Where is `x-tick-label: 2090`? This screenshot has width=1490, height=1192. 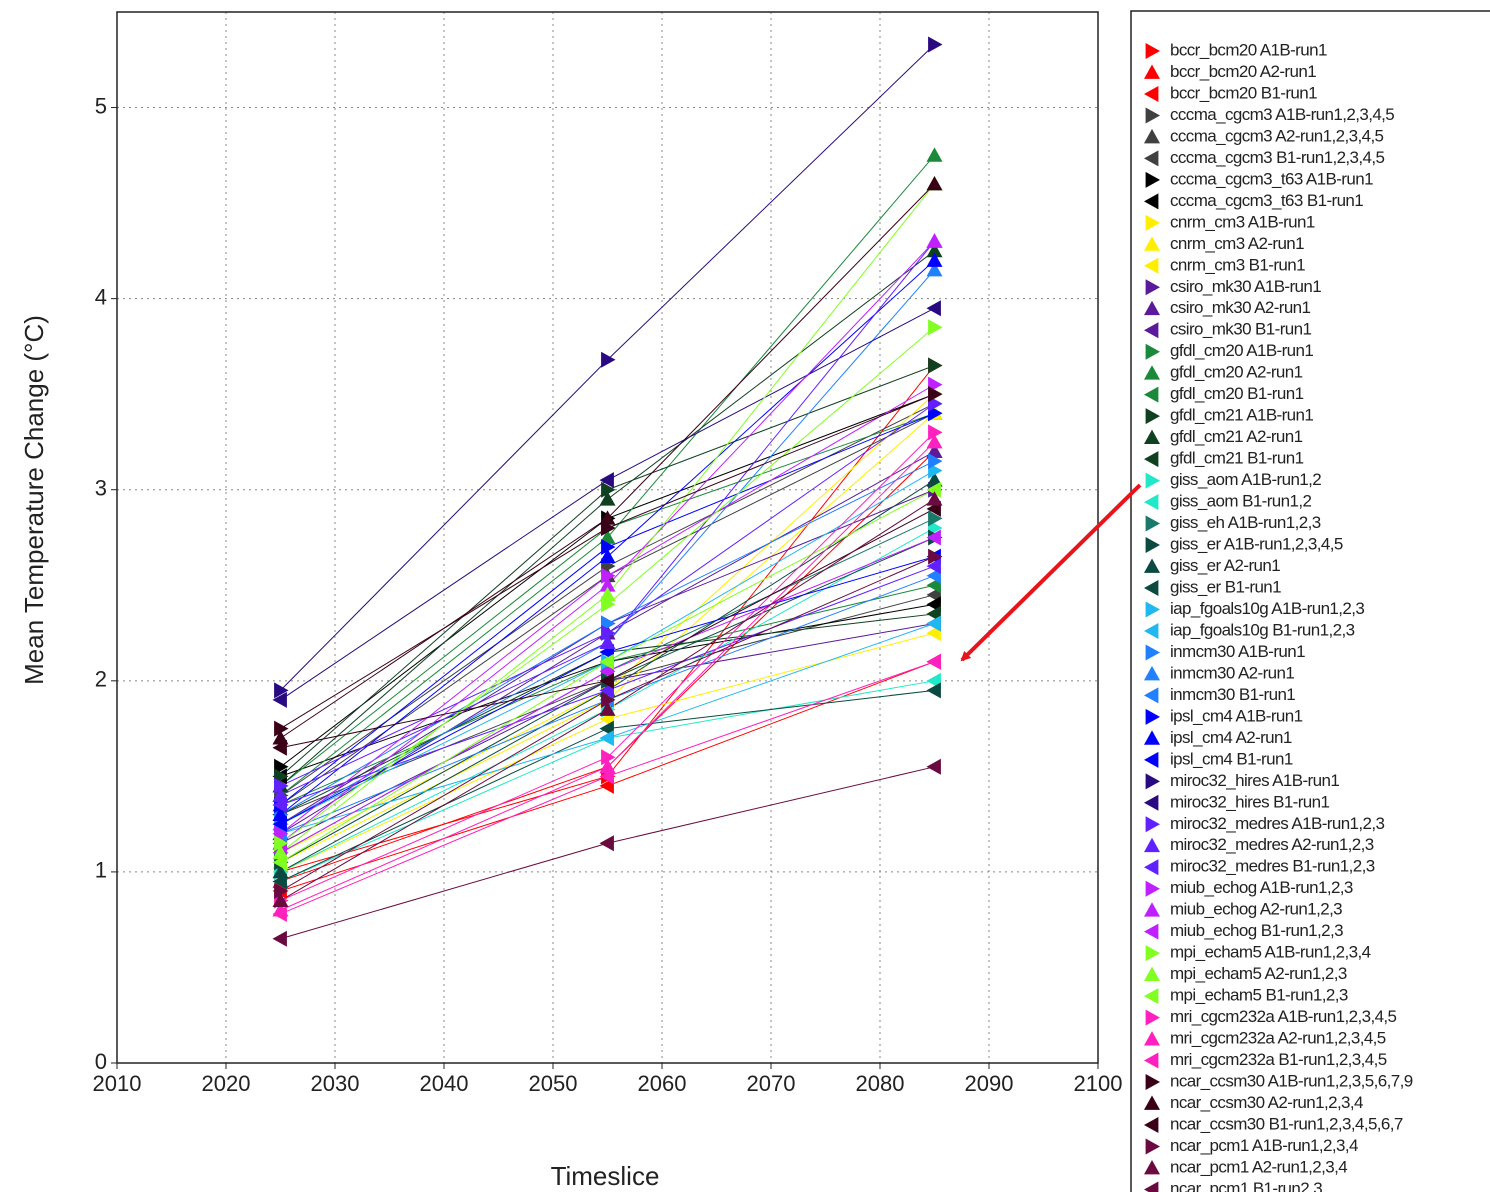 x-tick-label: 2090 is located at coordinates (989, 1083).